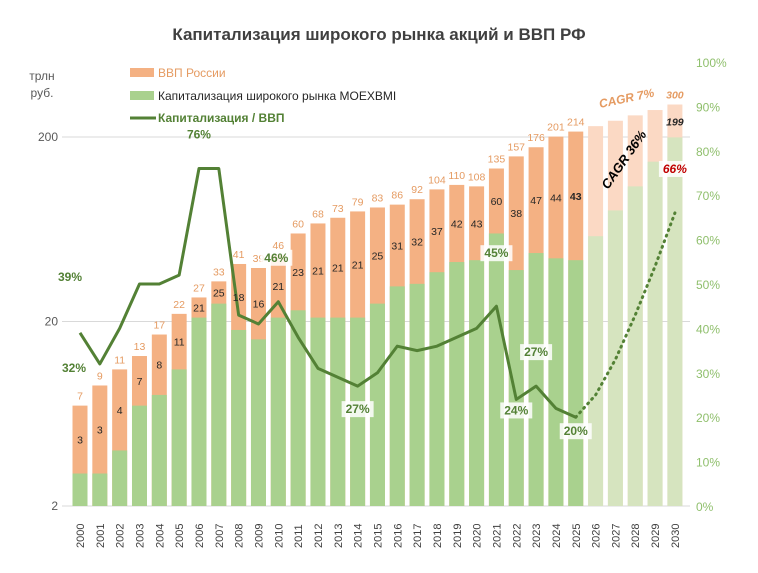  What do you see at coordinates (576, 197) in the screenshot?
I see `cap-value-label: 43` at bounding box center [576, 197].